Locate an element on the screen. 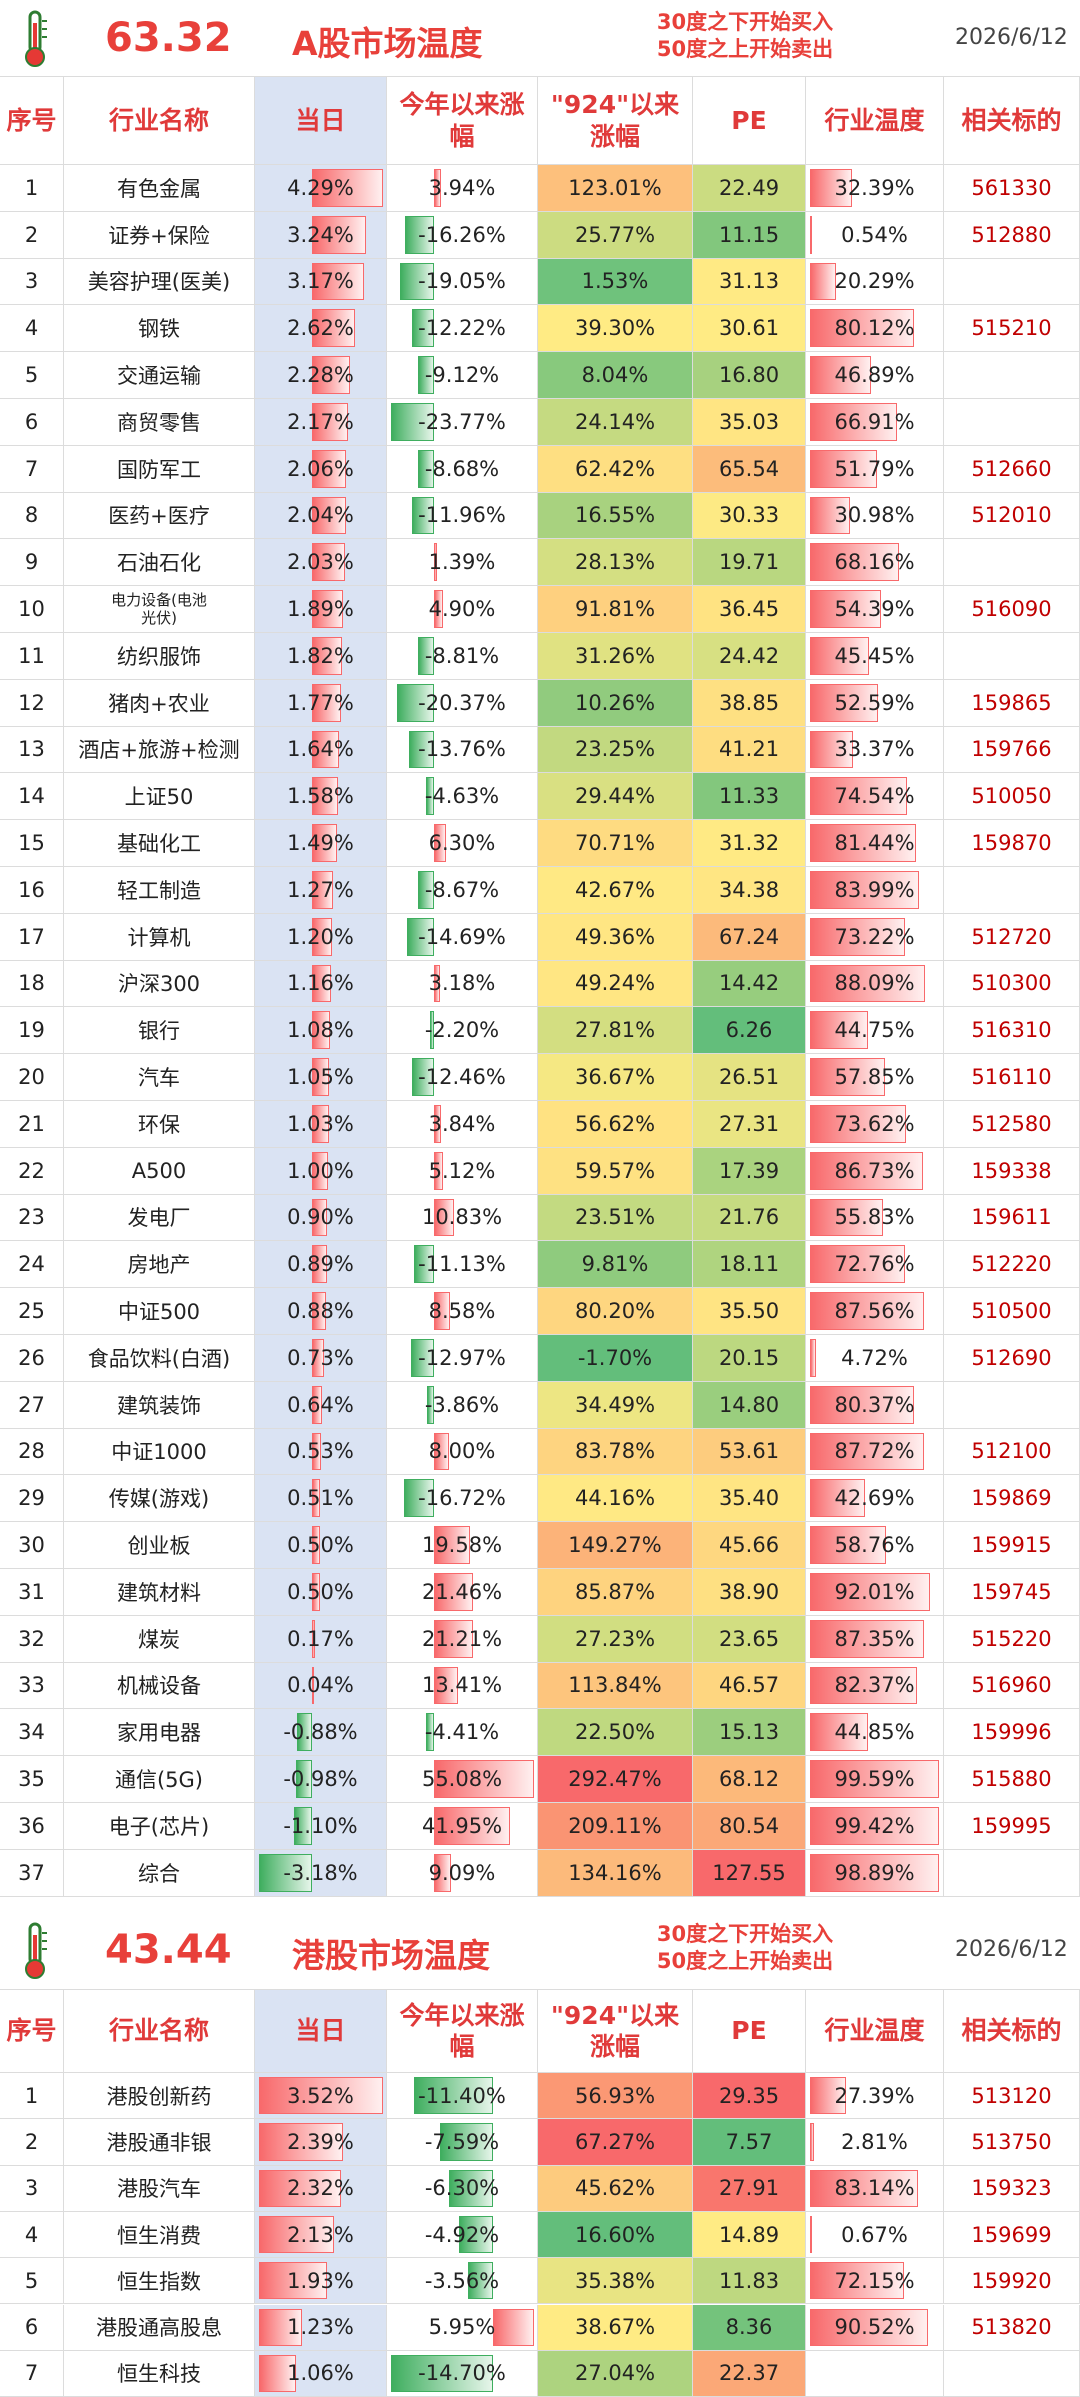 This screenshot has height=2397, width=1080. cell-value: -7.59% is located at coordinates (462, 2141).